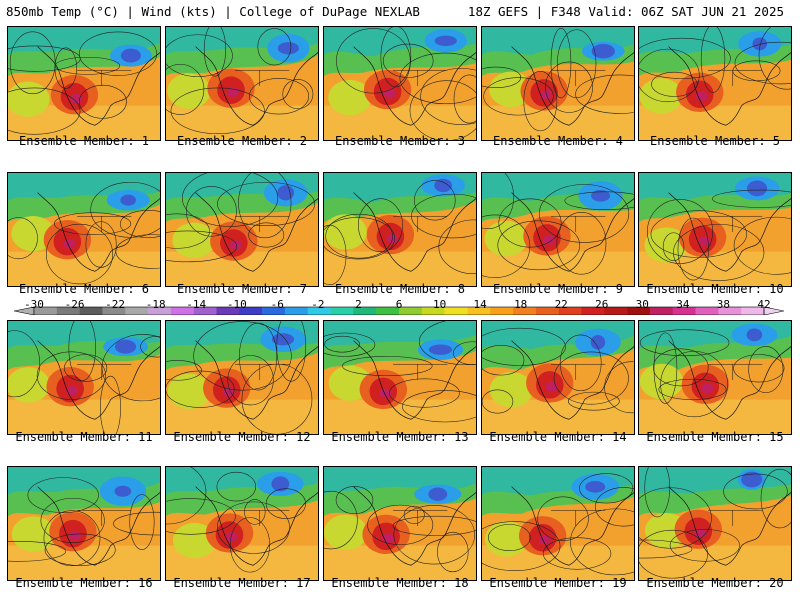  Describe the element at coordinates (480, 304) in the screenshot. I see `colorbar-tick-label: 14` at that location.